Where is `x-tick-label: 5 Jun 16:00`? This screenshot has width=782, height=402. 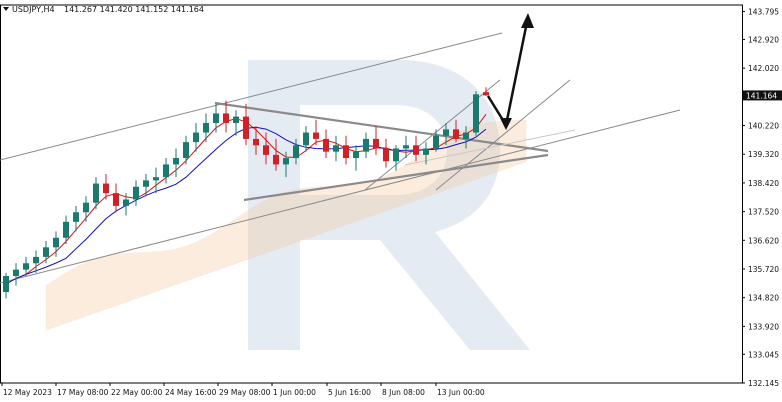 x-tick-label: 5 Jun 16:00 is located at coordinates (349, 392).